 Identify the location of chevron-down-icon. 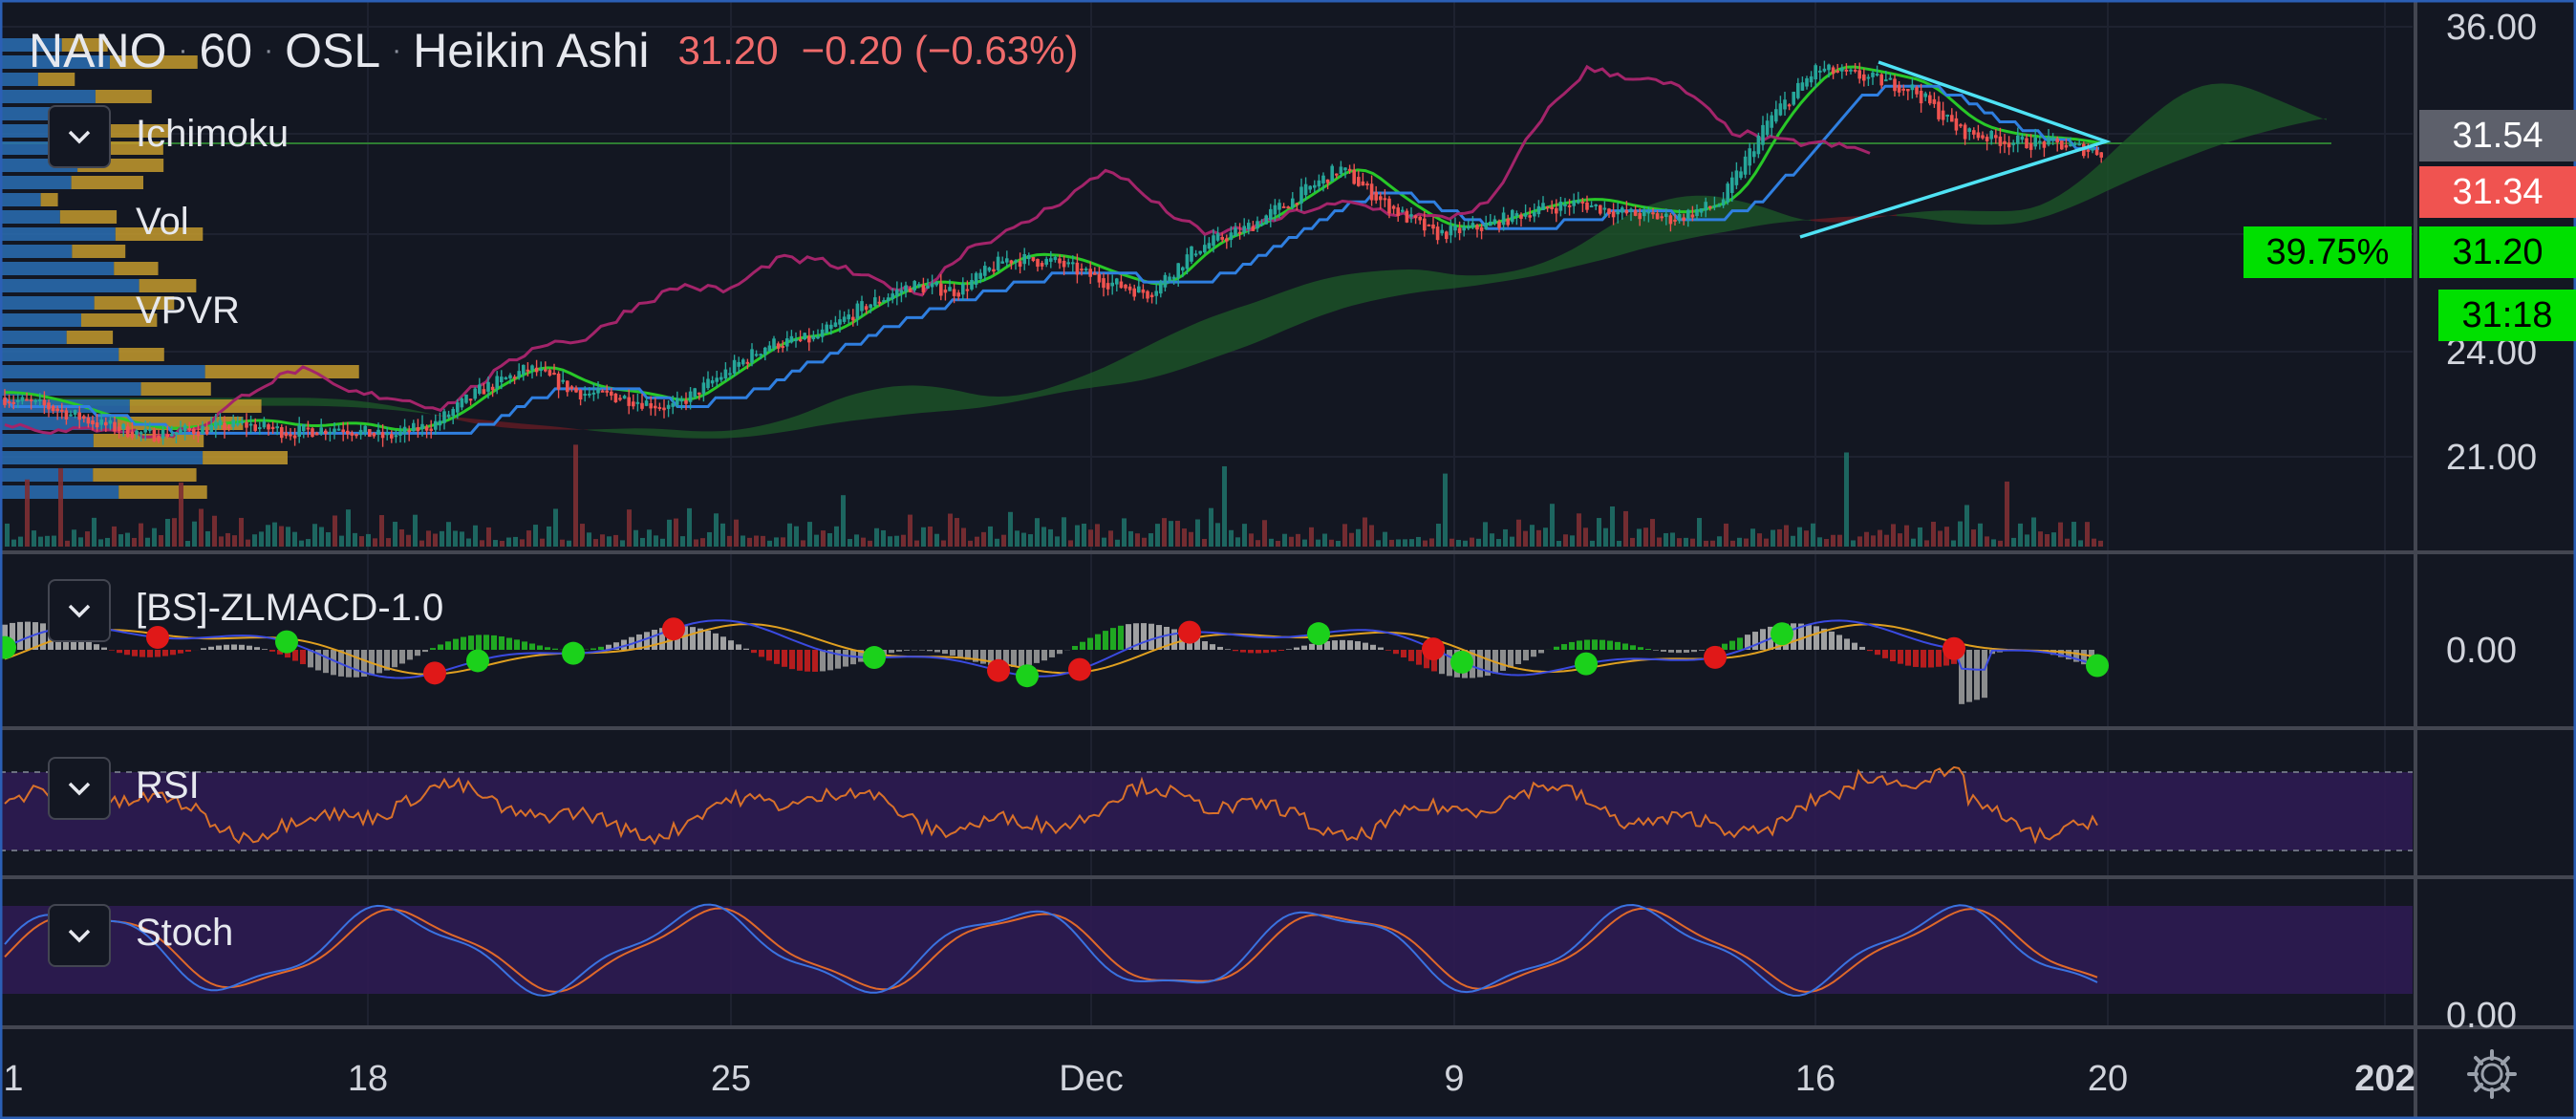
(79, 137).